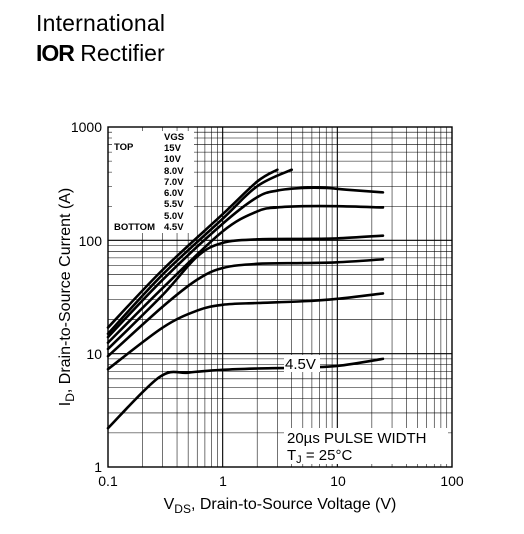 The width and height of the screenshot is (524, 534). I want to click on tj-sub: J, so click(299, 460).